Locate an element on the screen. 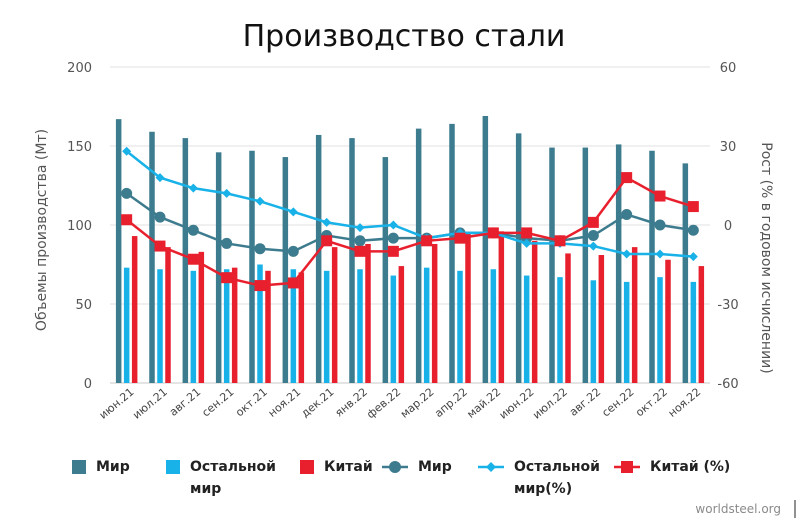 The image size is (809, 522). x-tick-label: мар.22 is located at coordinates (417, 402).